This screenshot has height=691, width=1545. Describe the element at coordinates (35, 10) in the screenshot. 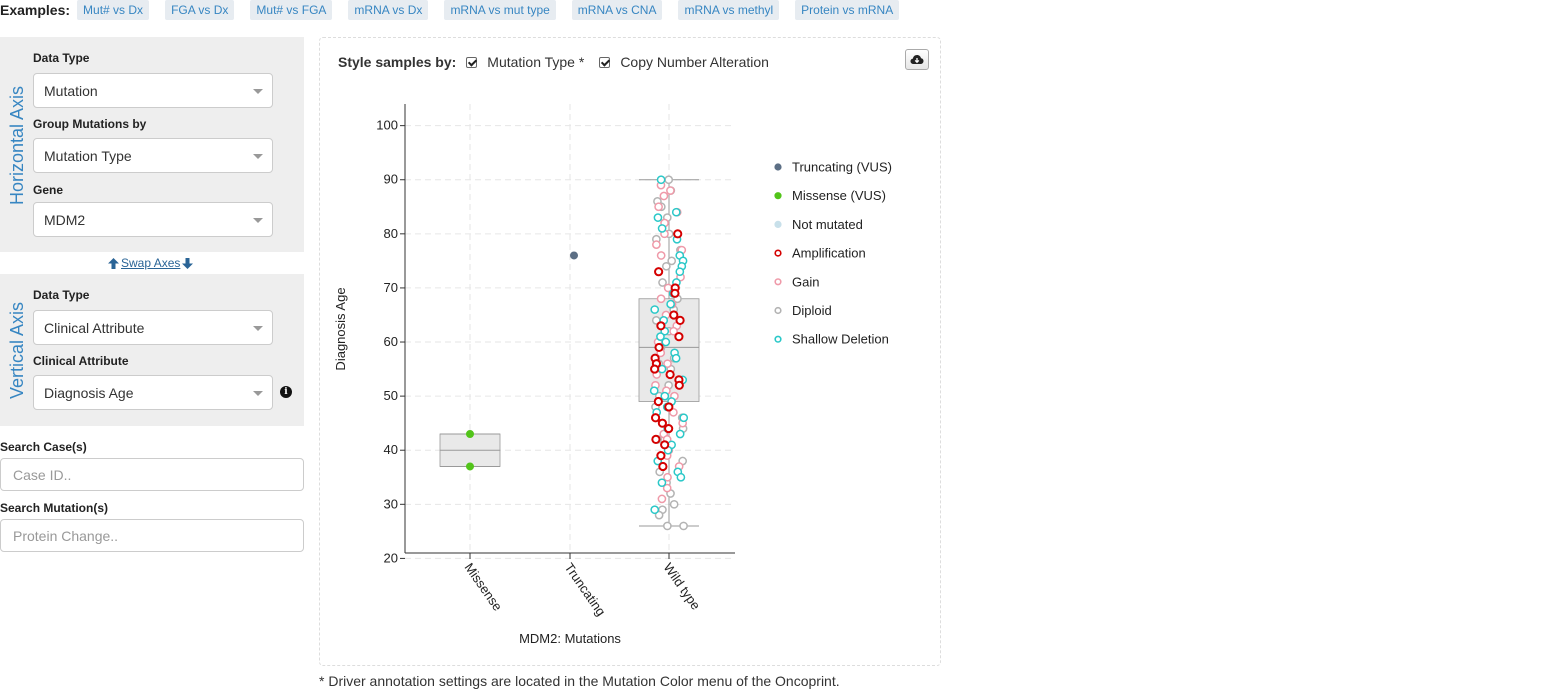

I see `examples-label: Examples:` at that location.